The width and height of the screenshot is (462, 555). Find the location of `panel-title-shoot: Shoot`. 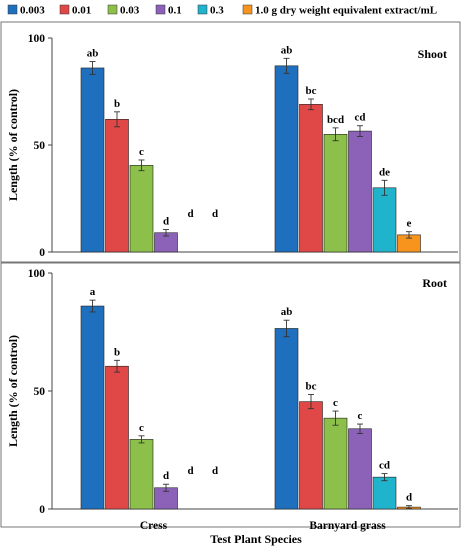

panel-title-shoot: Shoot is located at coordinates (432, 54).